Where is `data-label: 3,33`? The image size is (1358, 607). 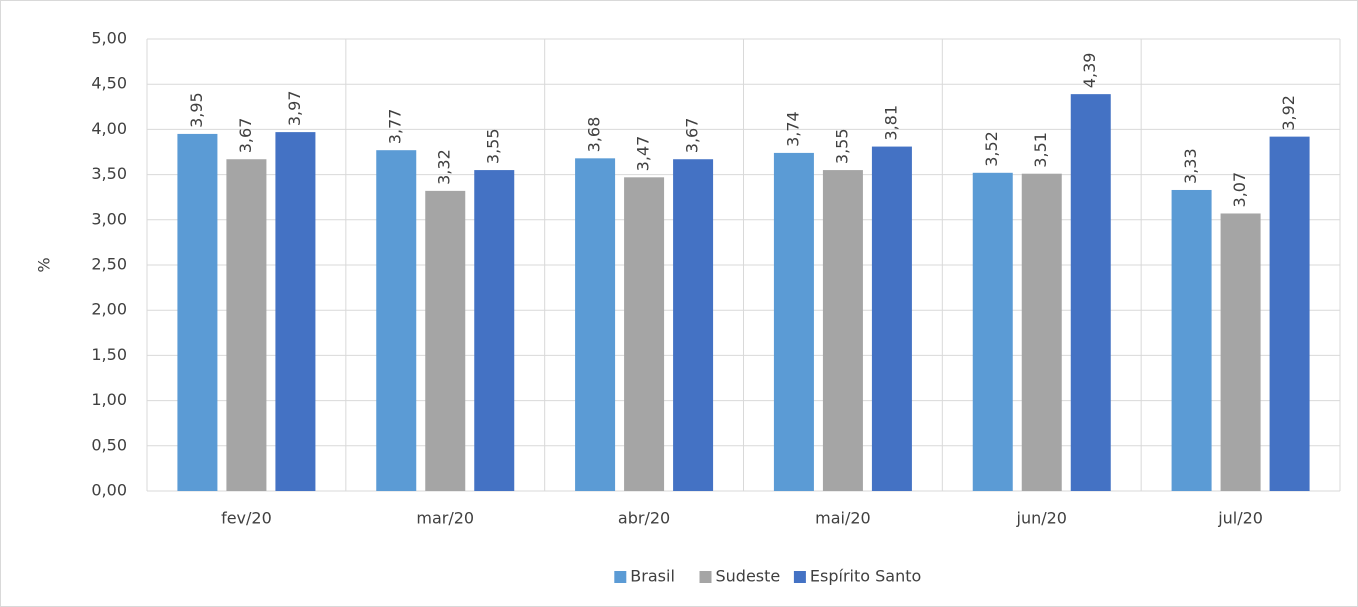
data-label: 3,33 is located at coordinates (1190, 166).